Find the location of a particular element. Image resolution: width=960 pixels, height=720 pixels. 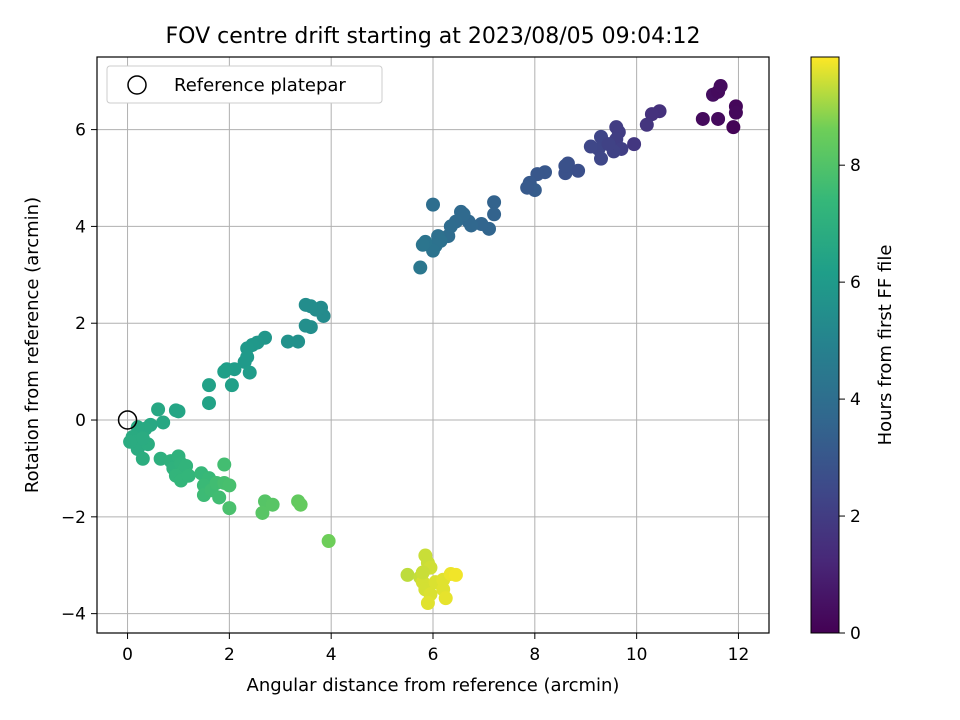

y-axis: −4 −2 0 2 4 6 is located at coordinates (79, 373).